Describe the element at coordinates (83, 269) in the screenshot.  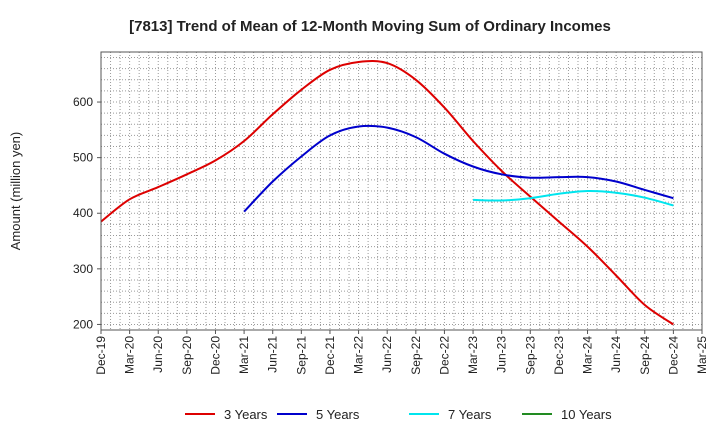
I see `y-tick-label: 300` at that location.